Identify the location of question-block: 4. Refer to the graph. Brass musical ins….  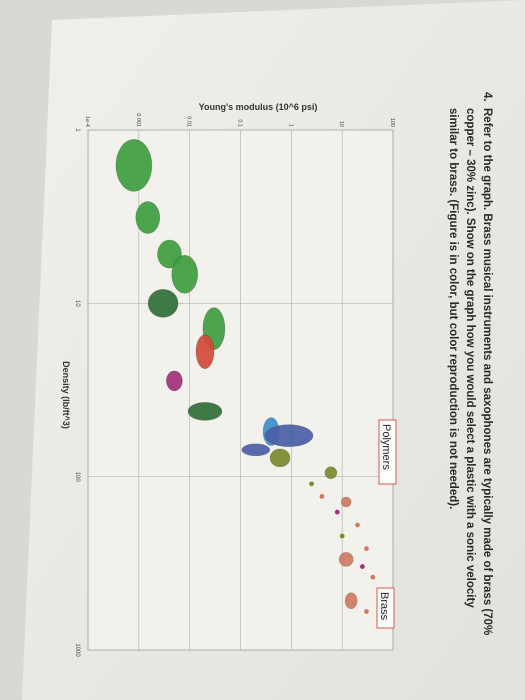
(470, 363).